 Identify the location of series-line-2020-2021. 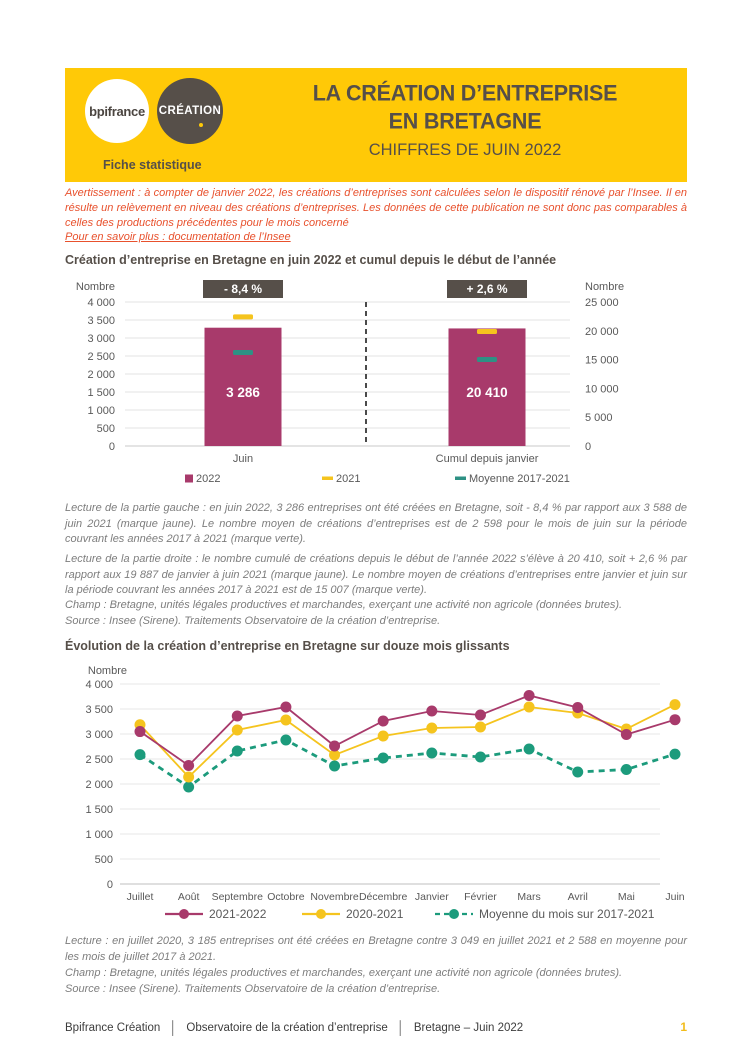
(407, 741).